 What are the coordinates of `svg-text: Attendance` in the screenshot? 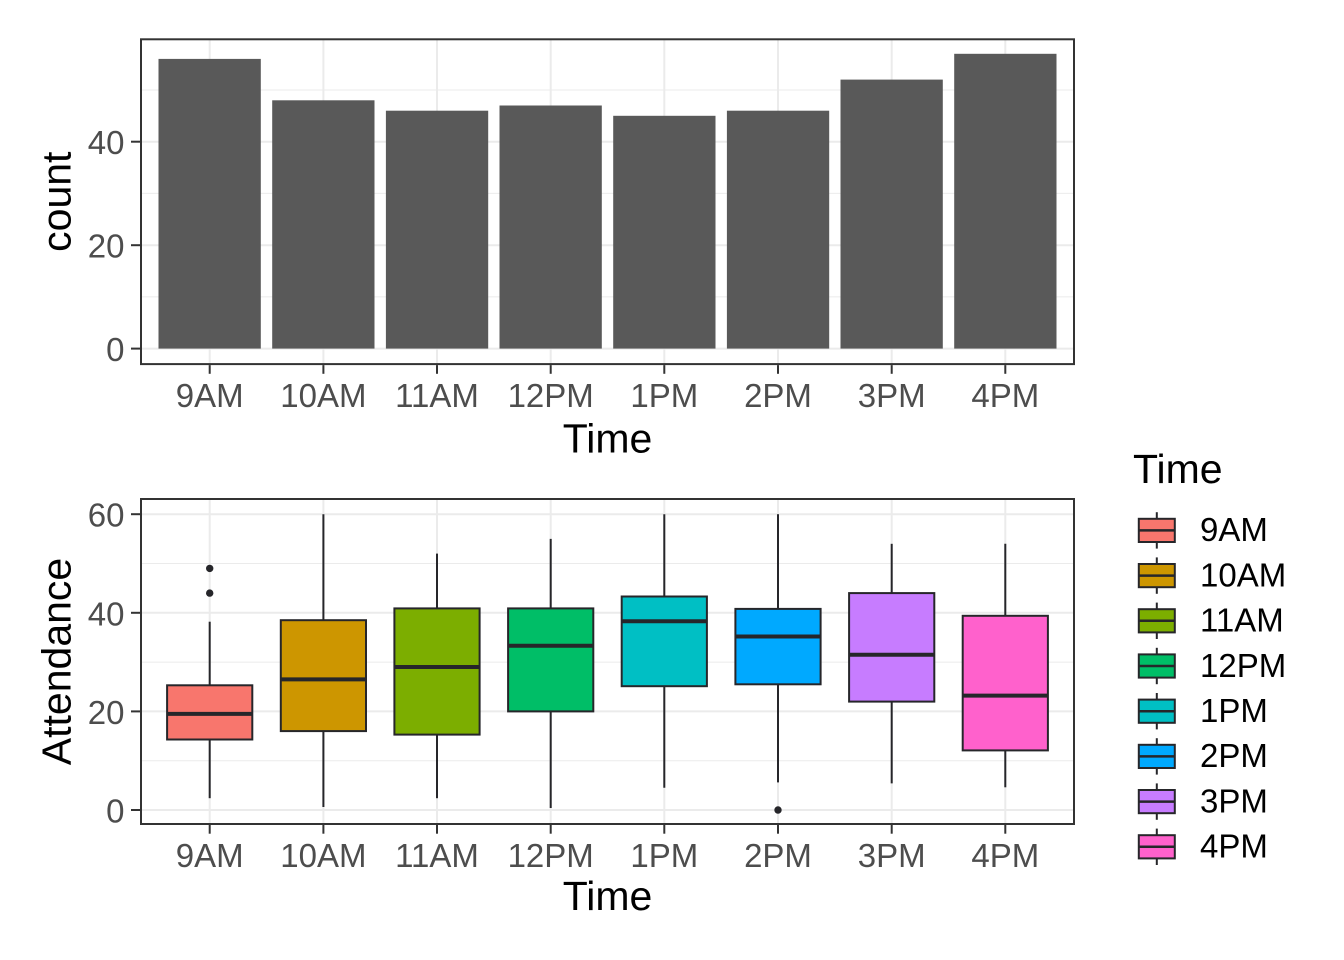 It's located at (57, 661).